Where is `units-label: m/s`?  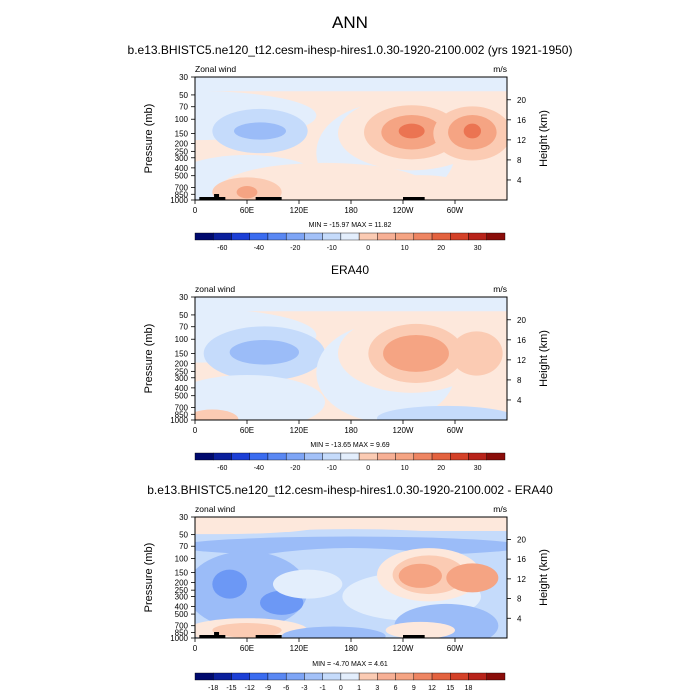 units-label: m/s is located at coordinates (500, 289).